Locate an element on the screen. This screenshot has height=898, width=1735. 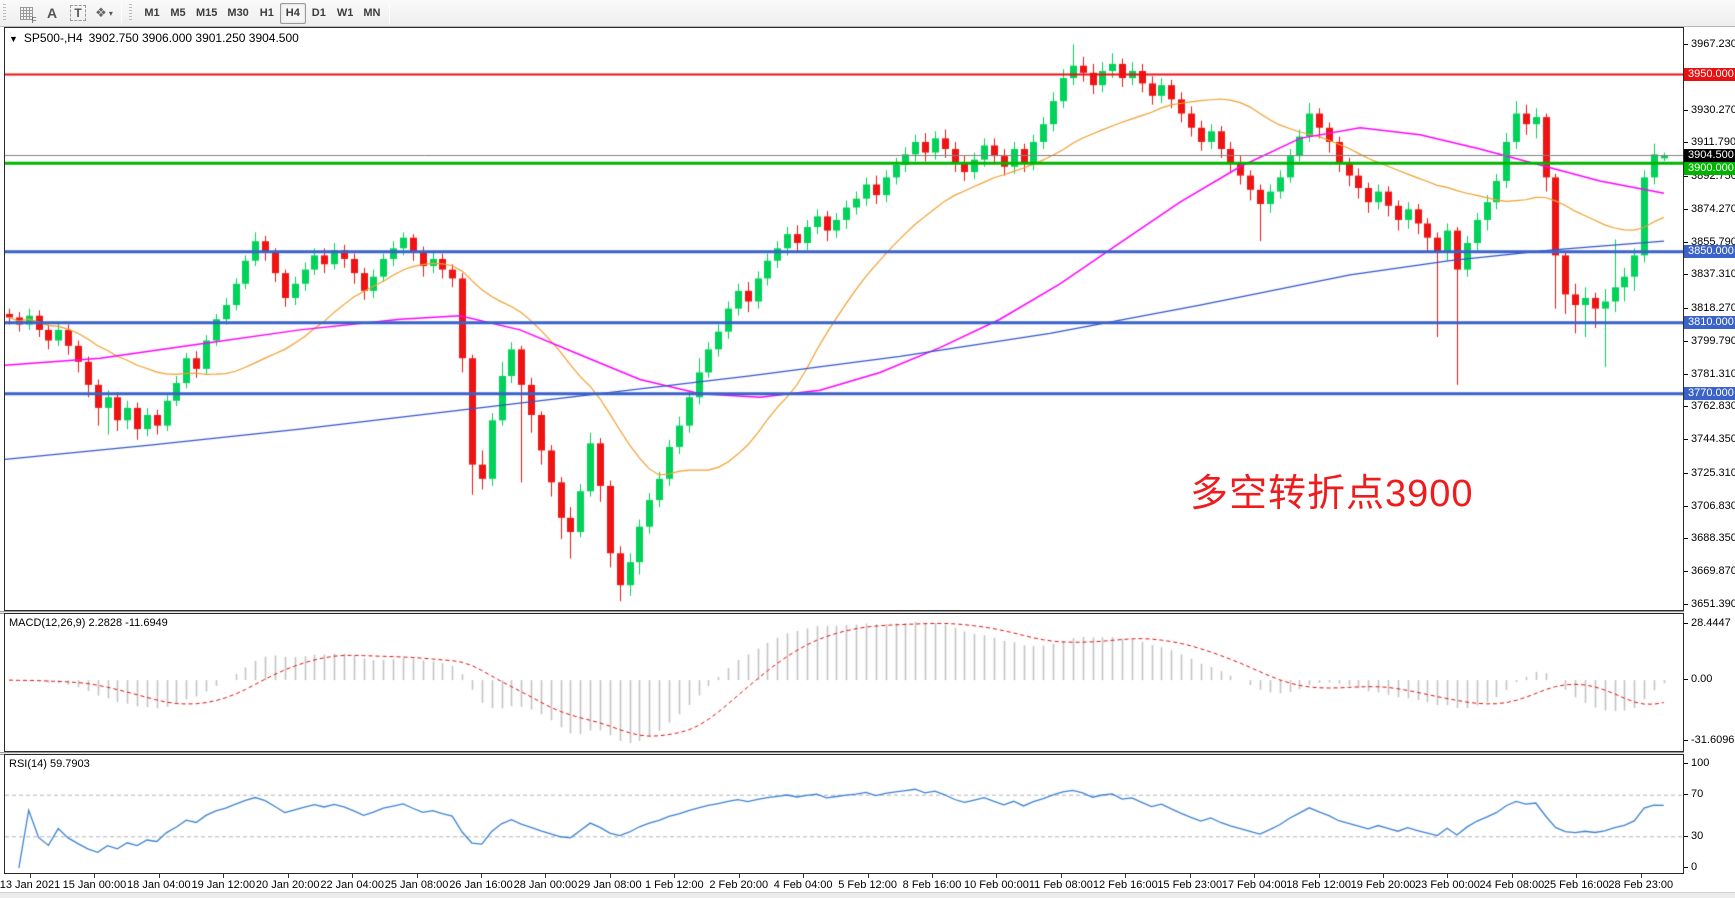
symbol-dropdown-icon: ▼ is located at coordinates (13, 39).